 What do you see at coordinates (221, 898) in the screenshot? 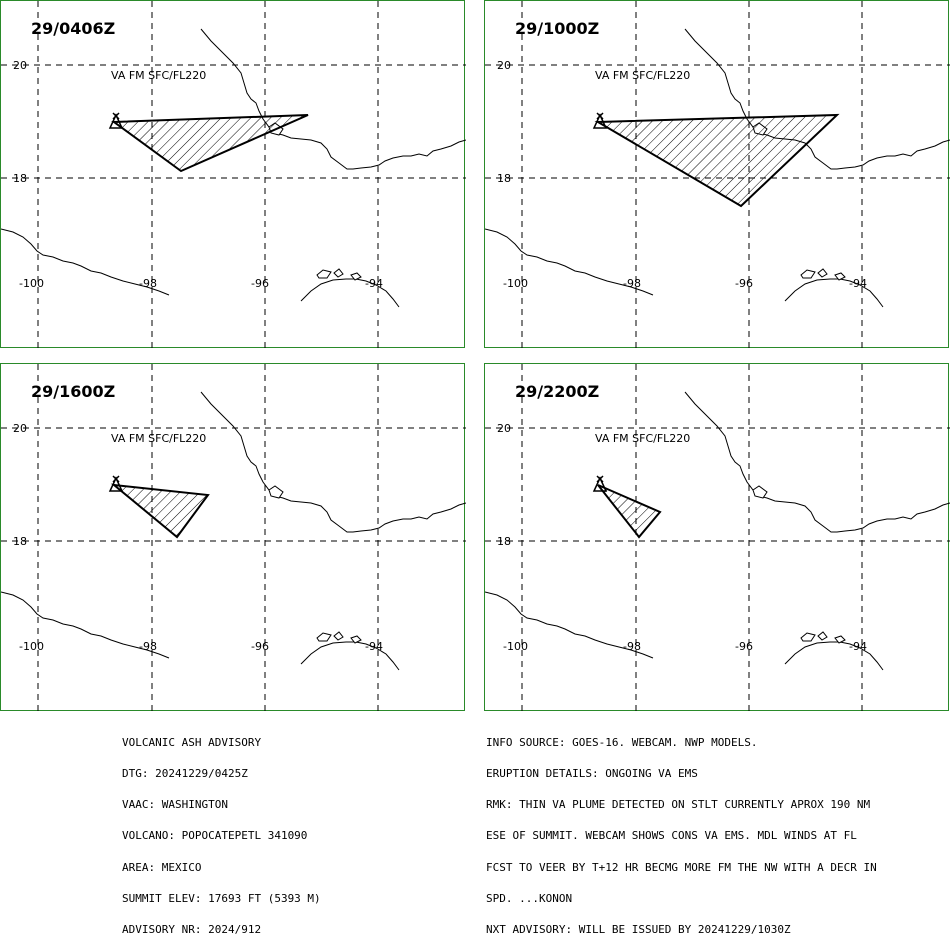
I see `advisory-line: SUMMIT ELEV: 17693 FT (5393 M)` at bounding box center [221, 898].